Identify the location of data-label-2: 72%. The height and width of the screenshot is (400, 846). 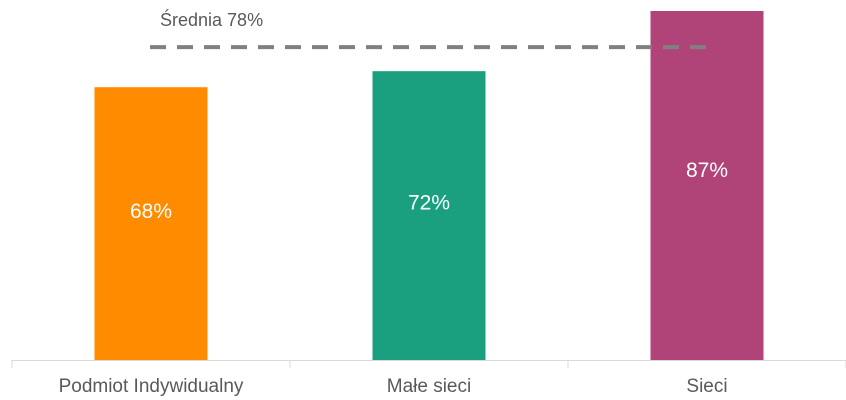
(429, 203).